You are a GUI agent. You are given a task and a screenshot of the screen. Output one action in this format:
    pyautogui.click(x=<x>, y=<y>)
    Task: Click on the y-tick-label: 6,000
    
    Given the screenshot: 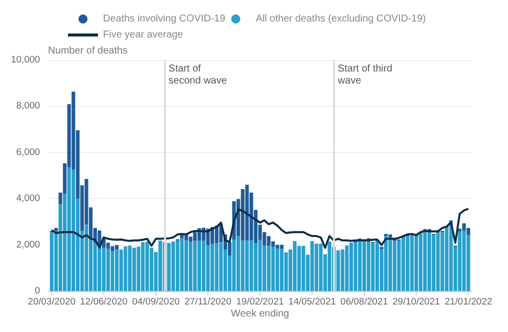 What is the action you would take?
    pyautogui.click(x=28, y=152)
    